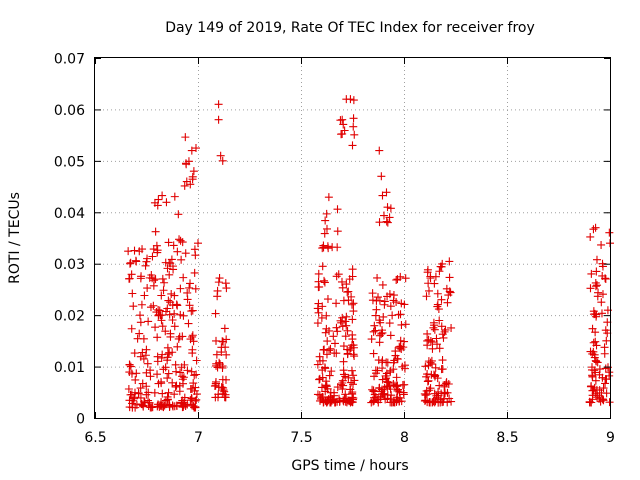 This screenshot has height=480, width=640. I want to click on x-tick-label: 8, so click(404, 438).